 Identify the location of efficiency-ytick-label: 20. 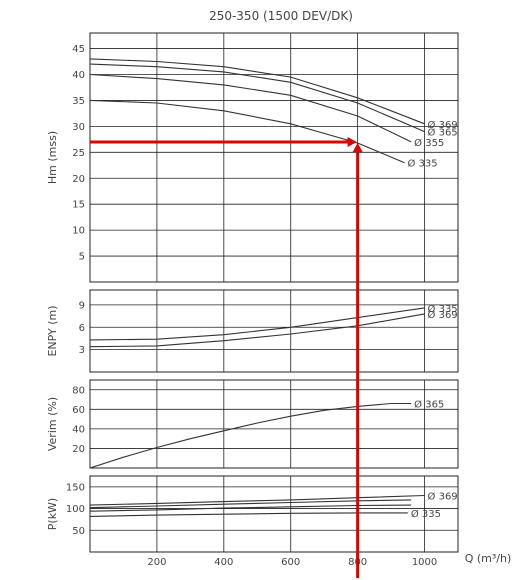
(78, 449).